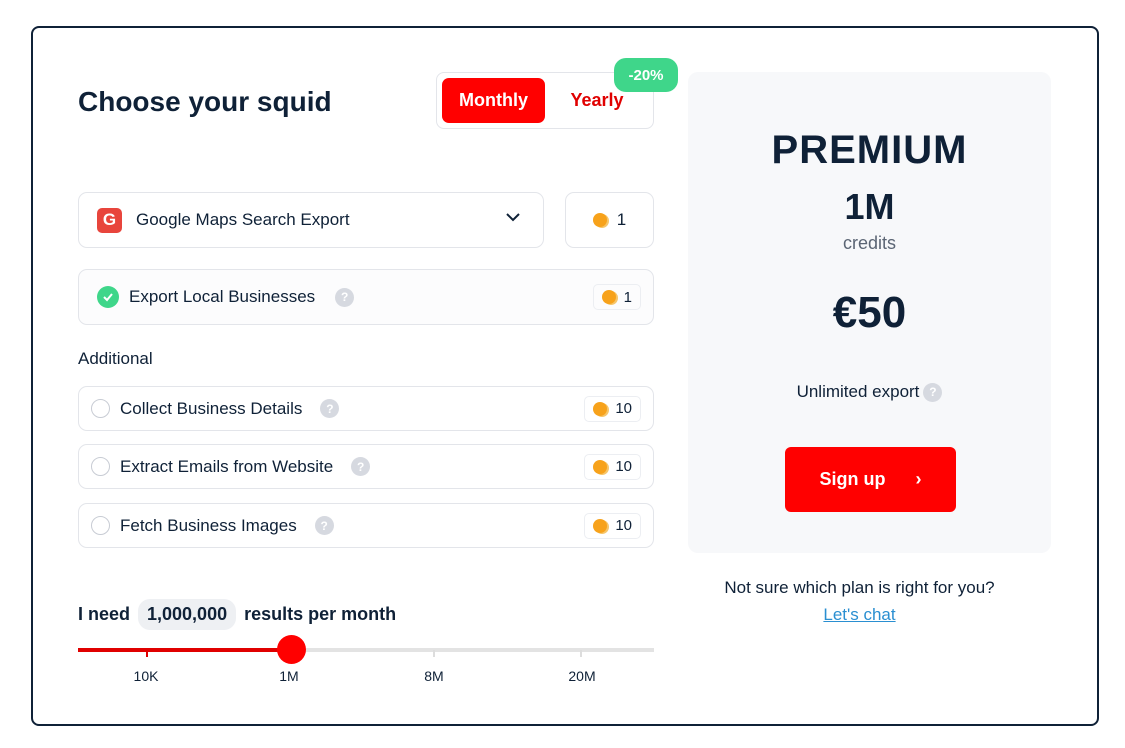 Image resolution: width=1125 pixels, height=748 pixels. What do you see at coordinates (597, 100) in the screenshot?
I see `yearly-button: Yearly` at bounding box center [597, 100].